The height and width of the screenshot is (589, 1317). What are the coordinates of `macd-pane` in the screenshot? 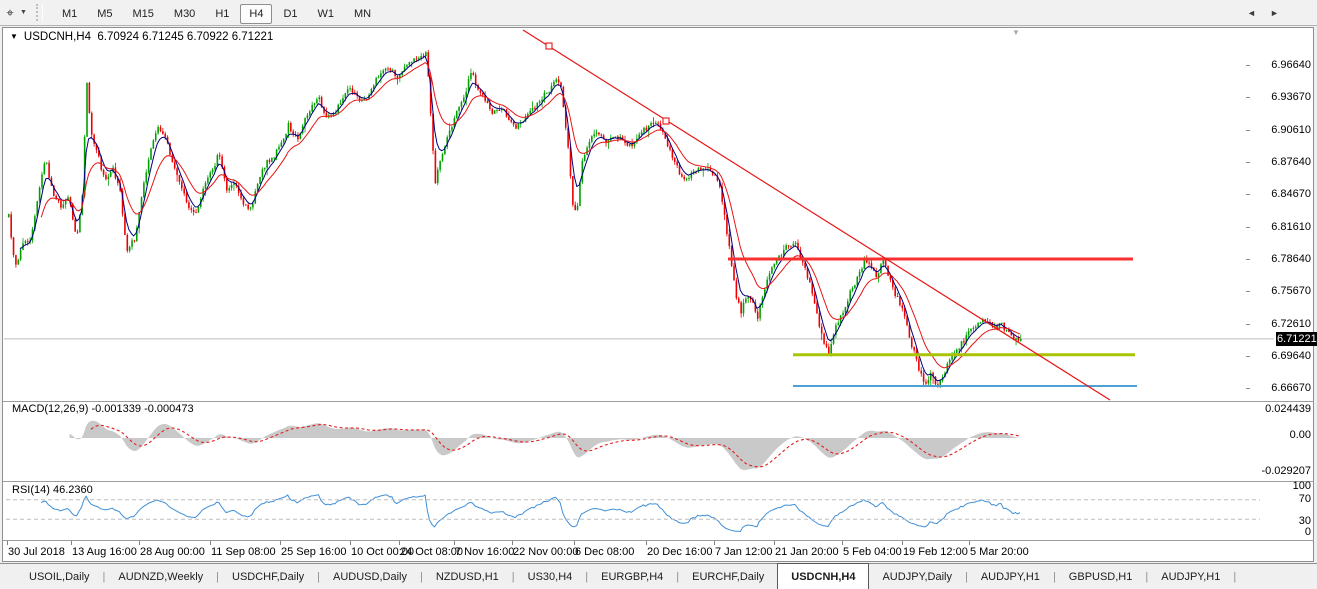 It's located at (545, 445).